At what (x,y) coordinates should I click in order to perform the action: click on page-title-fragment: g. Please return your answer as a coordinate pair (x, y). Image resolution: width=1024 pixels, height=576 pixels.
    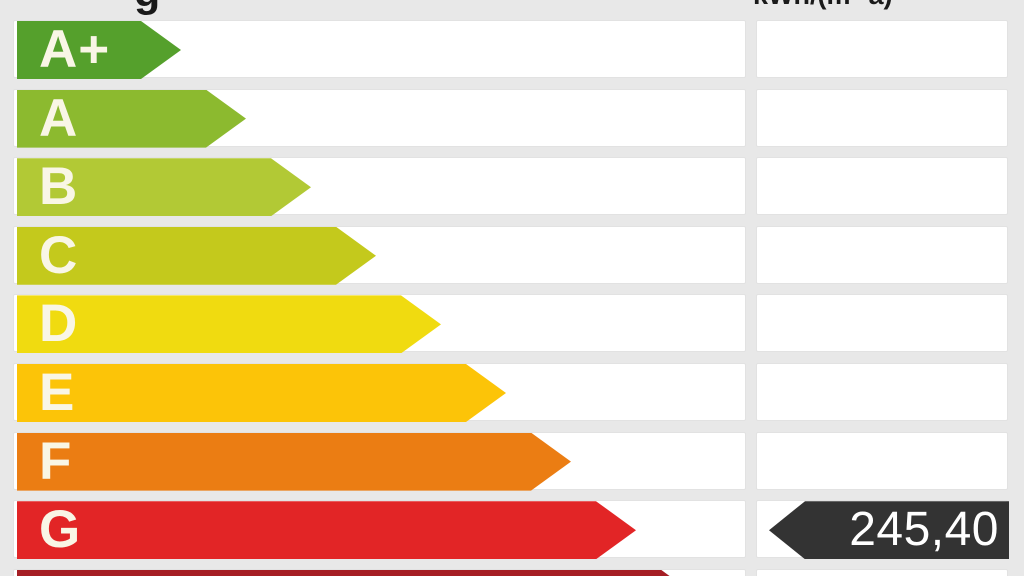
    Looking at the image, I should click on (147, 7).